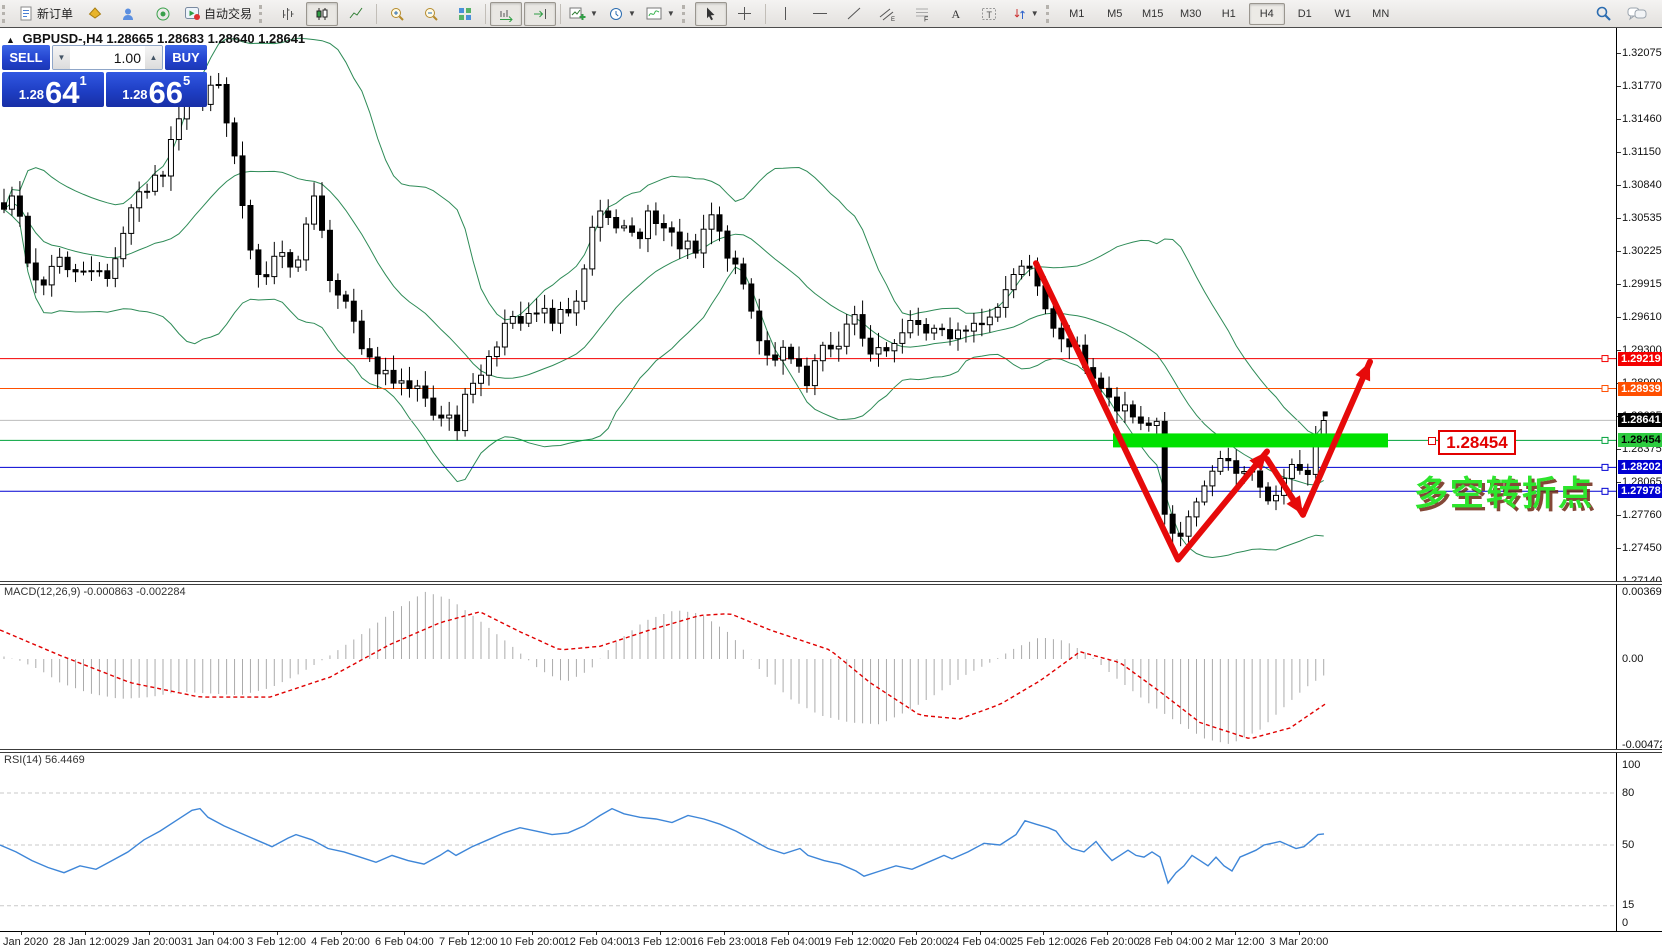  Describe the element at coordinates (1342, 13) in the screenshot. I see `tf-button-w1: W1` at that location.